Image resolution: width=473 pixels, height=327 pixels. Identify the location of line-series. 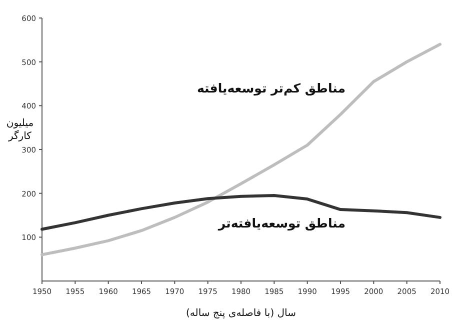
(241, 212).